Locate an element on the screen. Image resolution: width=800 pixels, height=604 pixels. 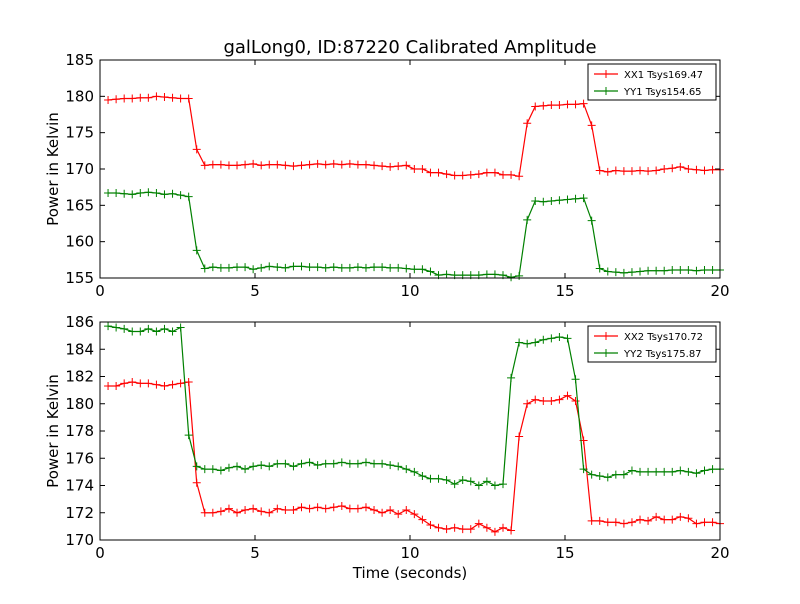
y-tick-label: 175 is located at coordinates (79, 133).